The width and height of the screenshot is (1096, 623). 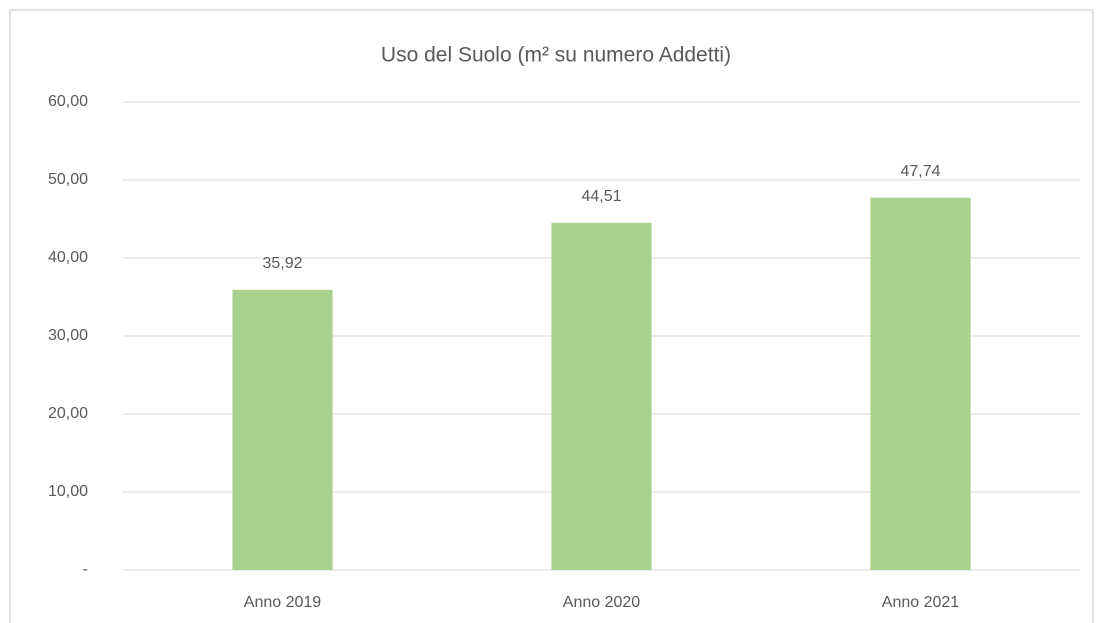 What do you see at coordinates (68, 257) in the screenshot?
I see `y-tick-label: 40,00` at bounding box center [68, 257].